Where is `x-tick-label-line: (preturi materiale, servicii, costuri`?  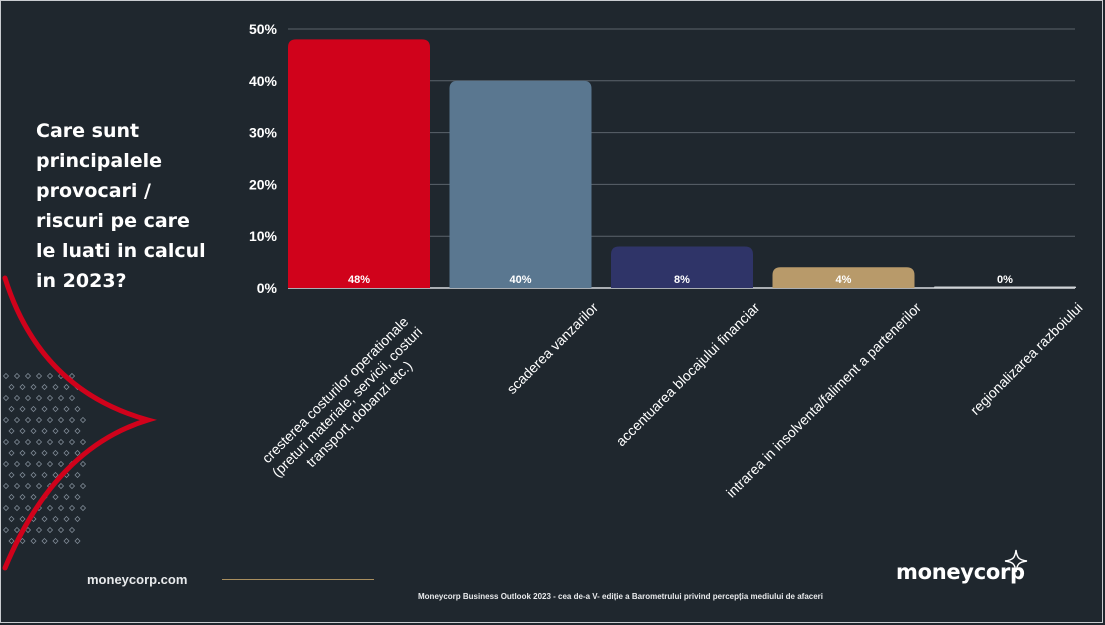
x-tick-label-line: (preturi materiale, servicii, costuri is located at coordinates (347, 402).